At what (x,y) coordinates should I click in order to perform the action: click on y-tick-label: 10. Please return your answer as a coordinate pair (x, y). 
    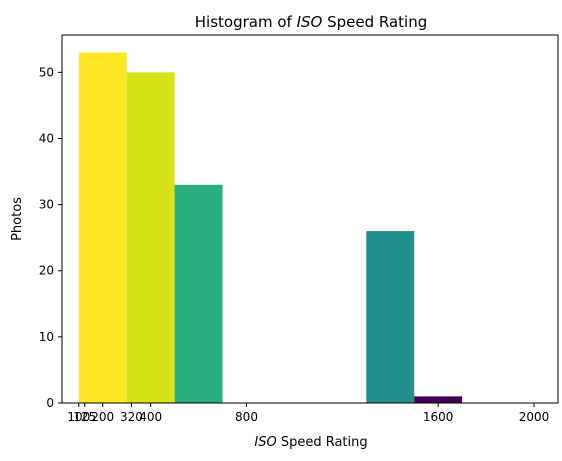
    Looking at the image, I should click on (46, 337).